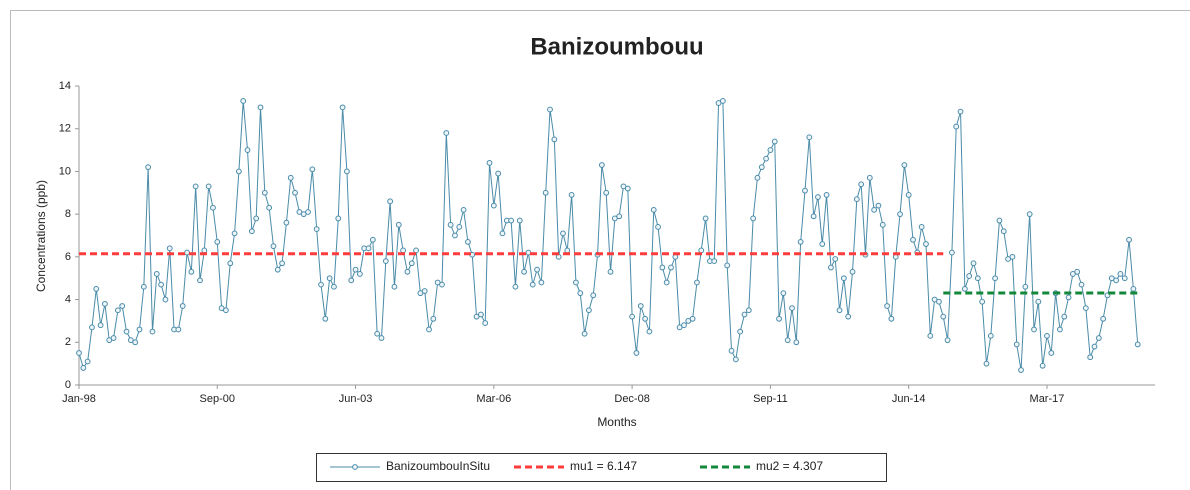  Describe the element at coordinates (68, 214) in the screenshot. I see `y-tick-label: 8` at that location.